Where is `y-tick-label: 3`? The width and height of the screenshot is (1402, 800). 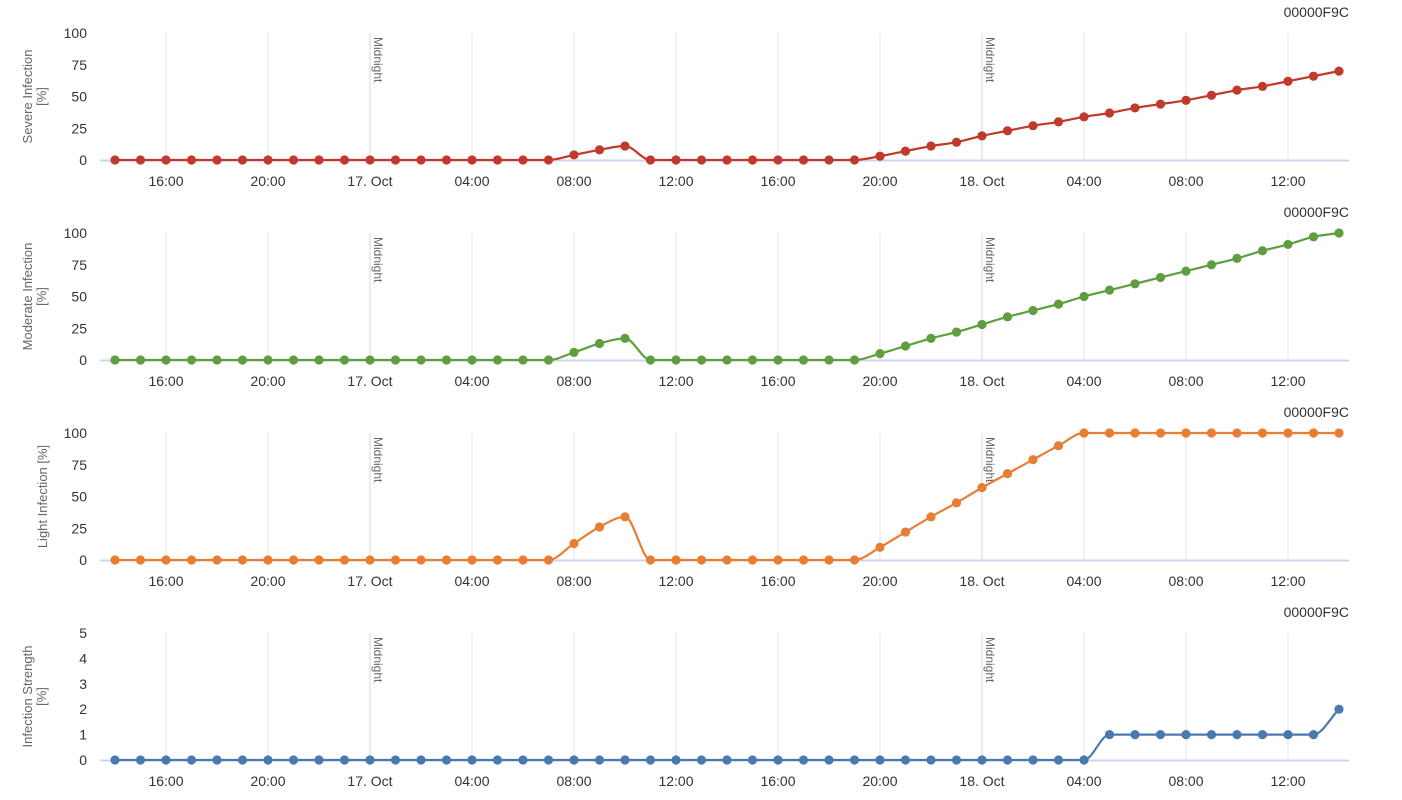 y-tick-label: 3 is located at coordinates (83, 684).